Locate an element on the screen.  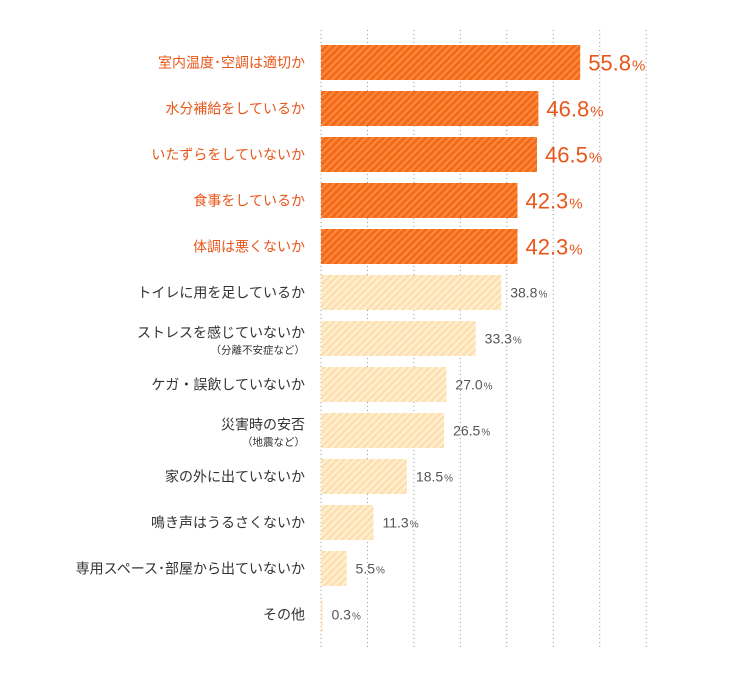
category-label: 鳴き声はうるさくないか is located at coordinates (228, 524).